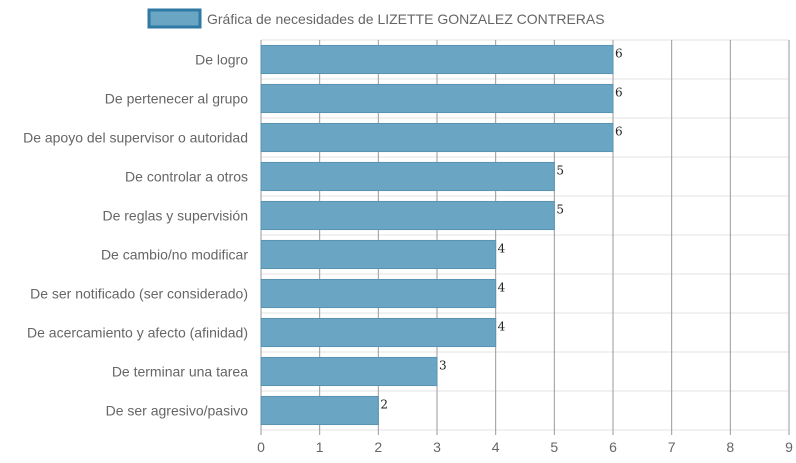  I want to click on value-label: 3, so click(443, 366).